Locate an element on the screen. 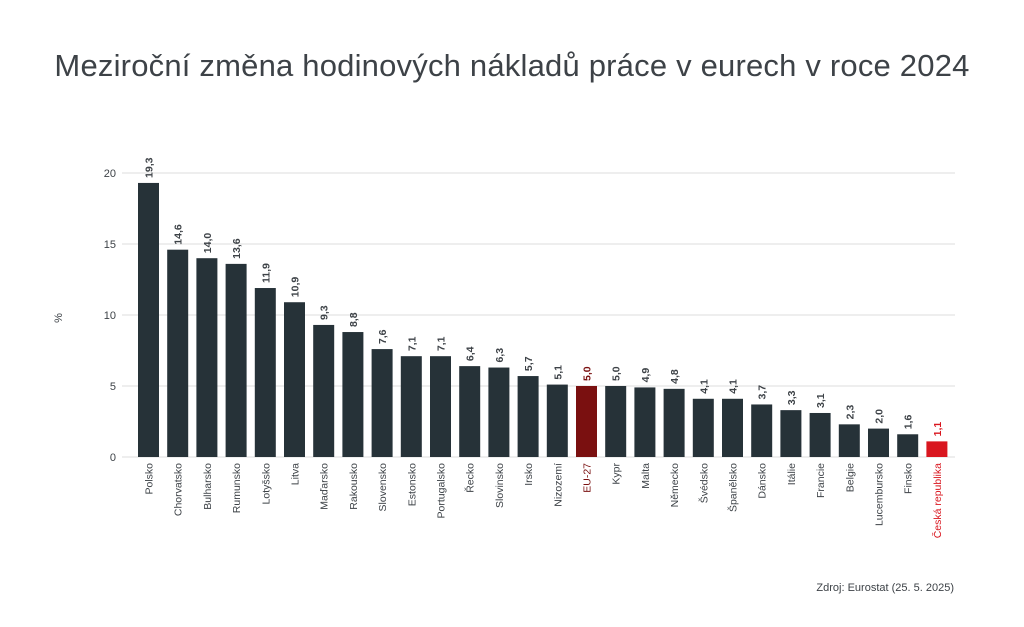 This screenshot has width=1024, height=627. y-tick-label: 5 is located at coordinates (113, 387).